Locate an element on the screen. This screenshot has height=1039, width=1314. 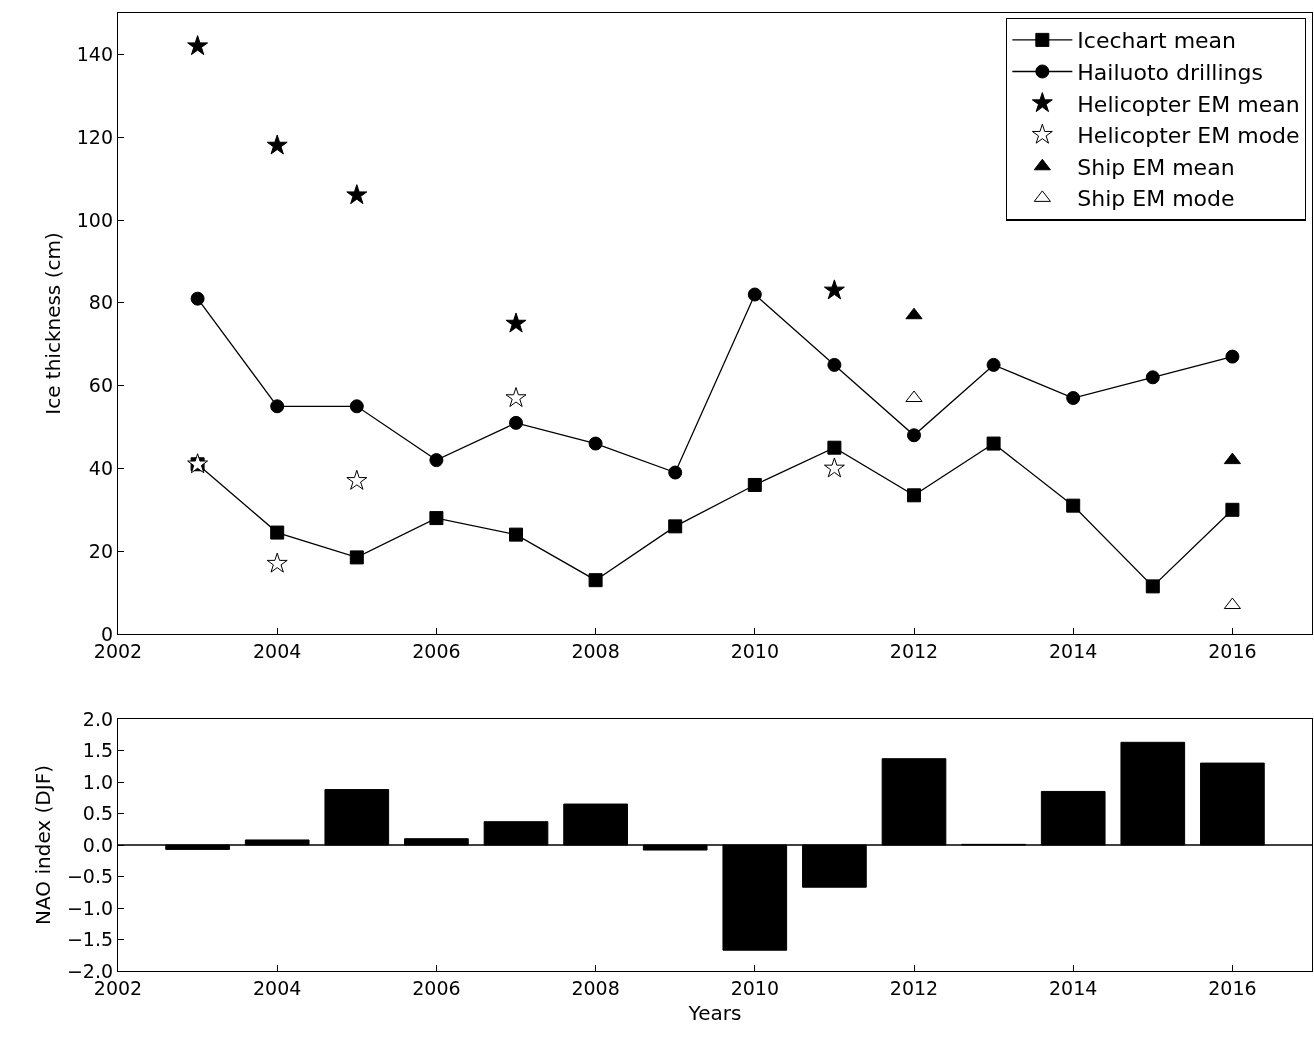
y-tick-label: −1.5 is located at coordinates (90, 939).